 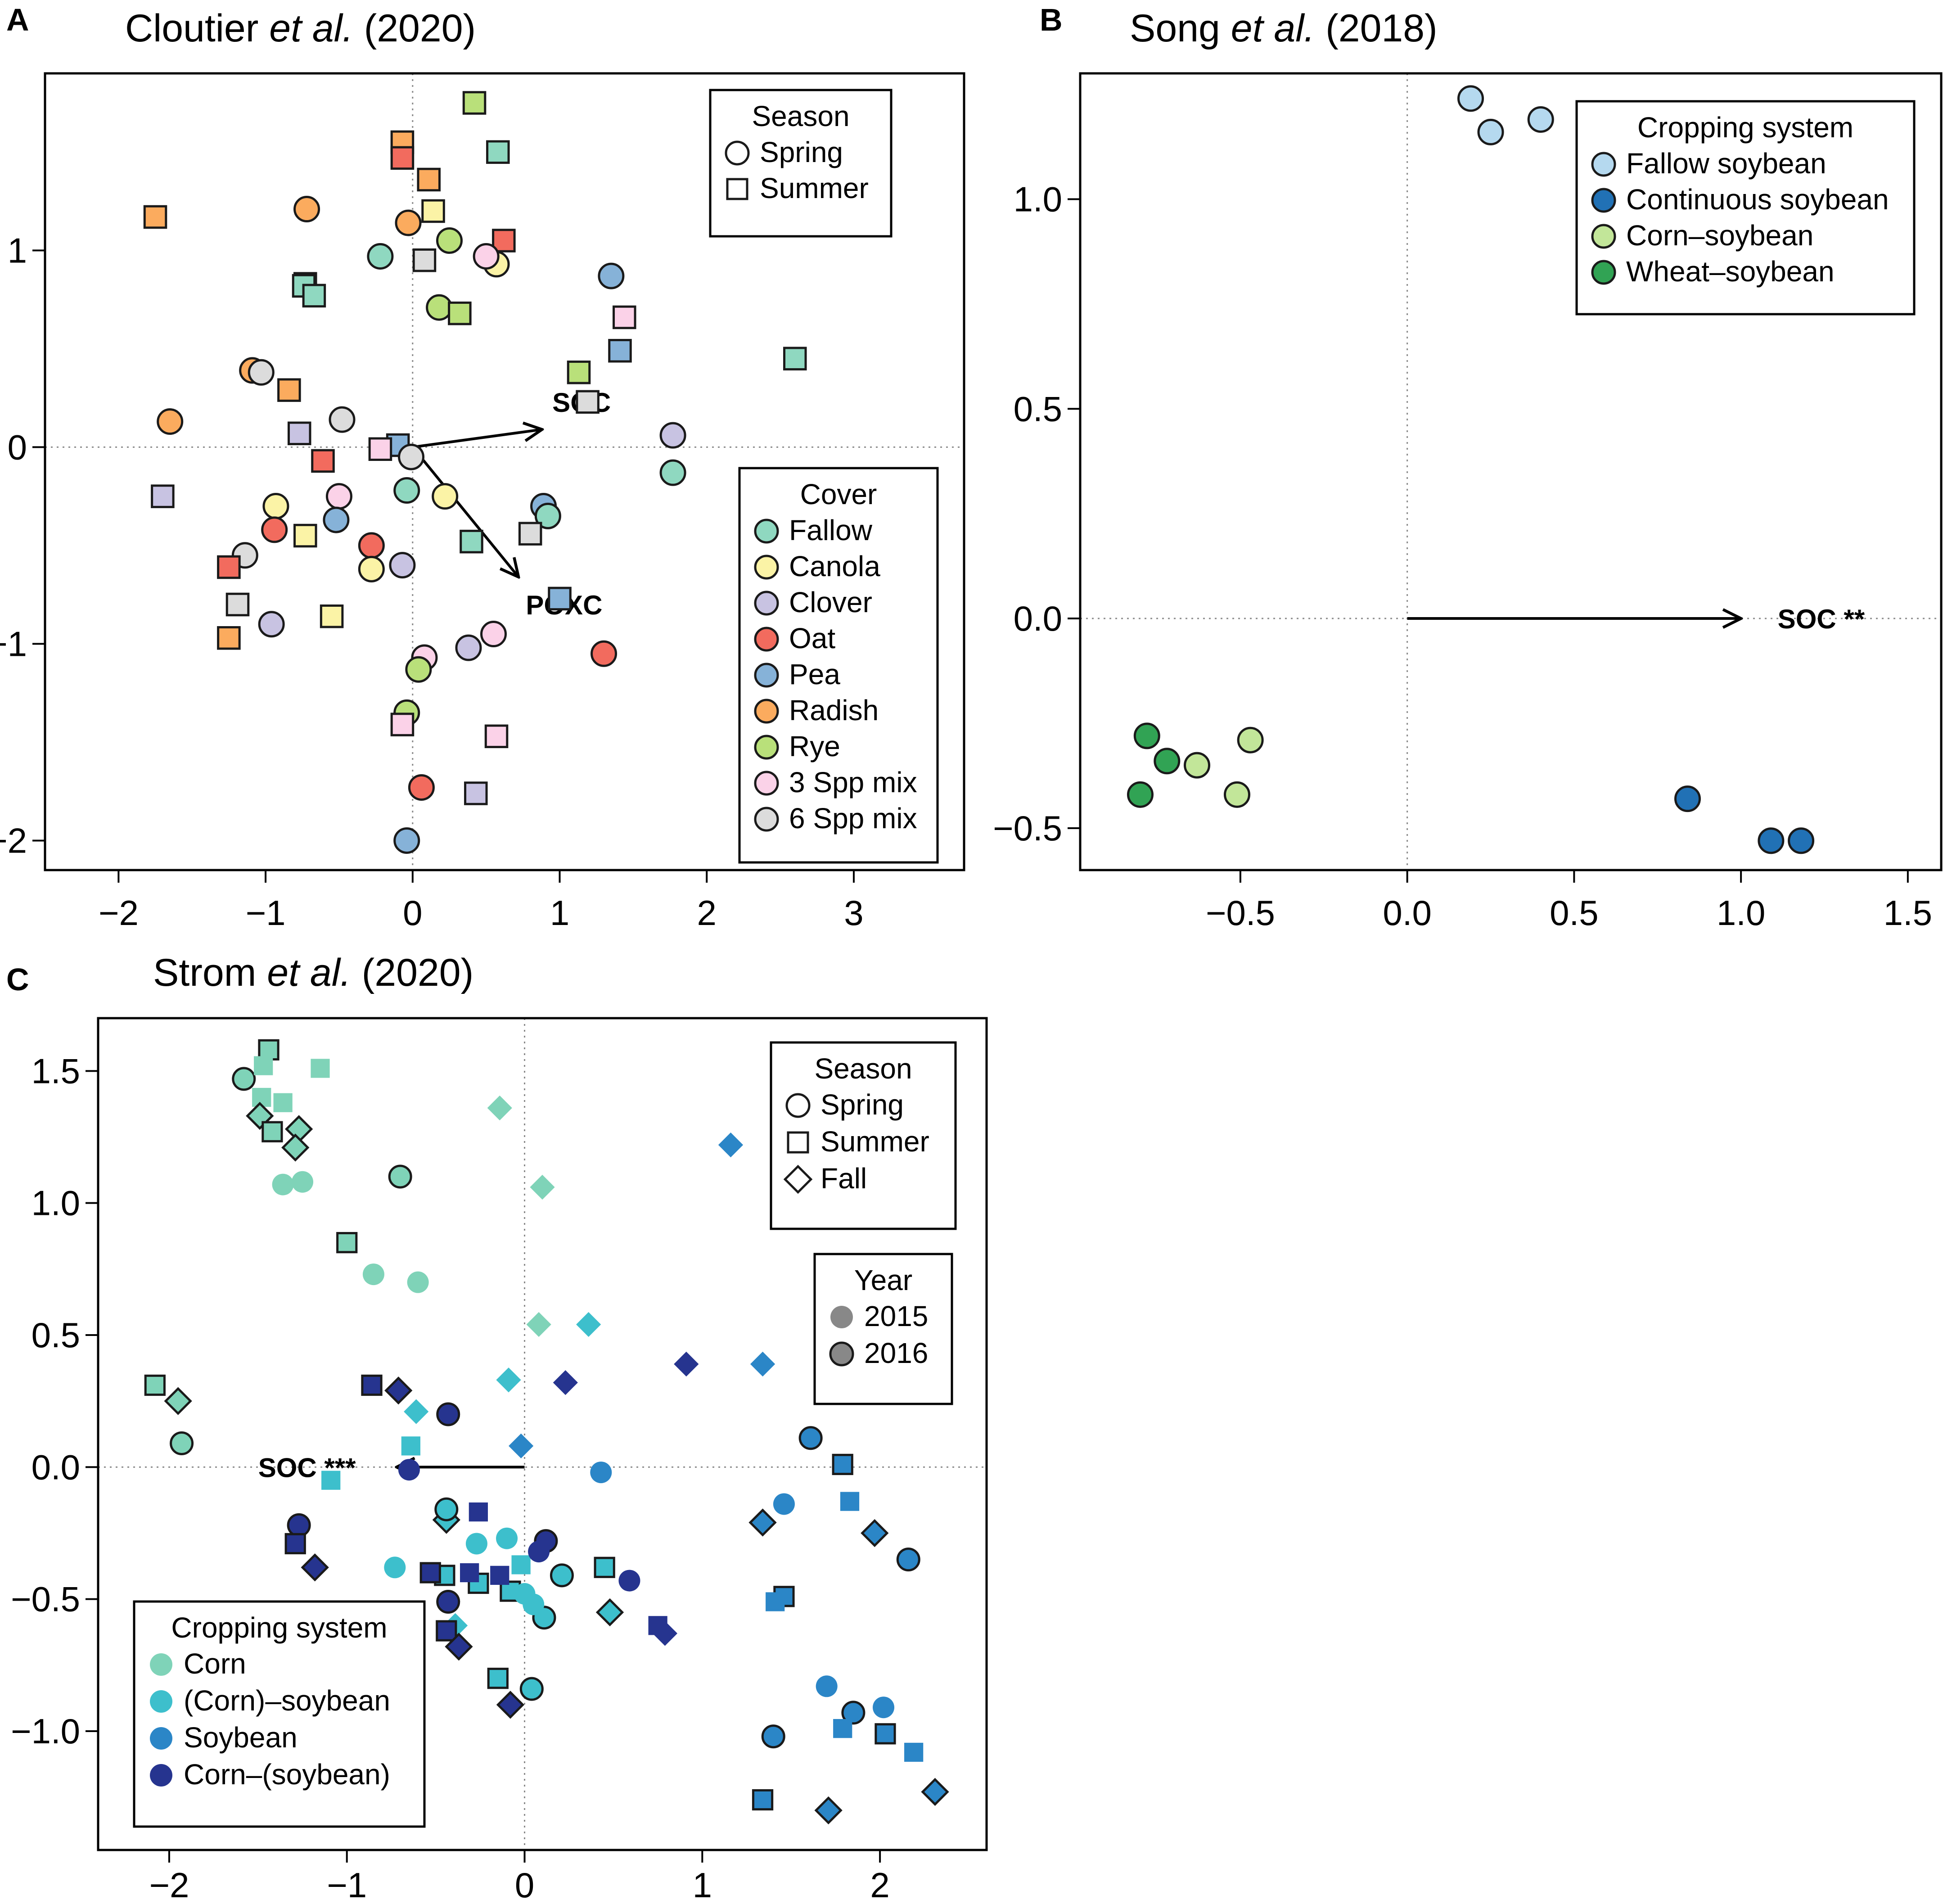 I want to click on panel-letter-a: A, so click(x=17, y=19).